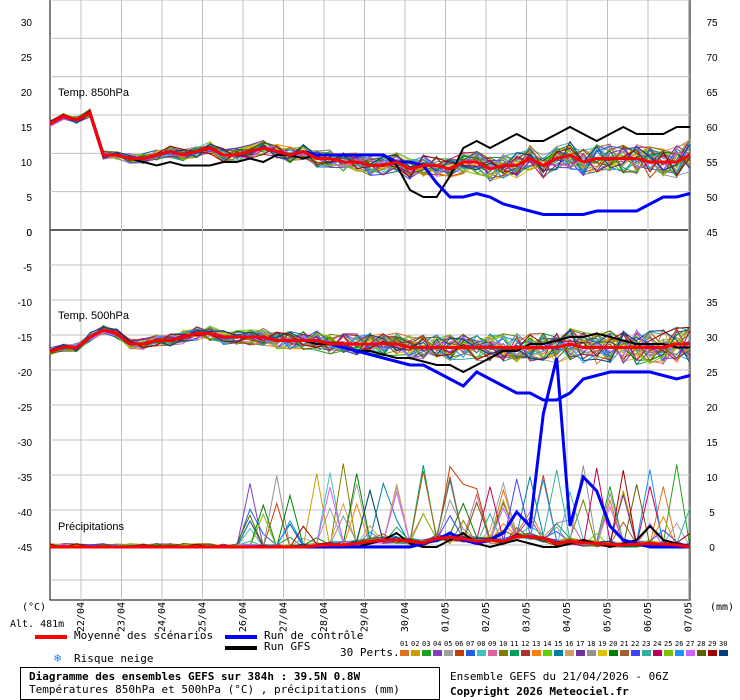 Image resolution: width=740 pixels, height=700 pixels. What do you see at coordinates (559, 676) in the screenshot?
I see `footer-ensemble: Ensemble GEFS du 21/04/2026 - 06Z` at bounding box center [559, 676].